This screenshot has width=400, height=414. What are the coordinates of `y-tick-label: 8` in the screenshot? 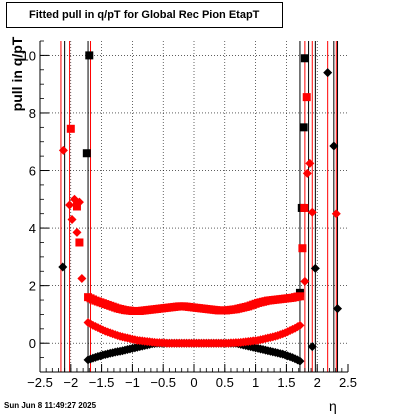 It's located at (32, 113).